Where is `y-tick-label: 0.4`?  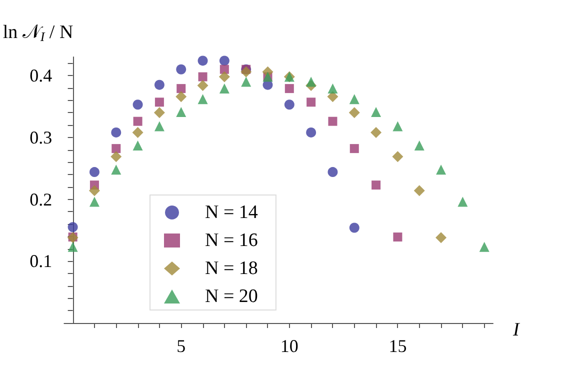
y-tick-label: 0.4 is located at coordinates (41, 76).